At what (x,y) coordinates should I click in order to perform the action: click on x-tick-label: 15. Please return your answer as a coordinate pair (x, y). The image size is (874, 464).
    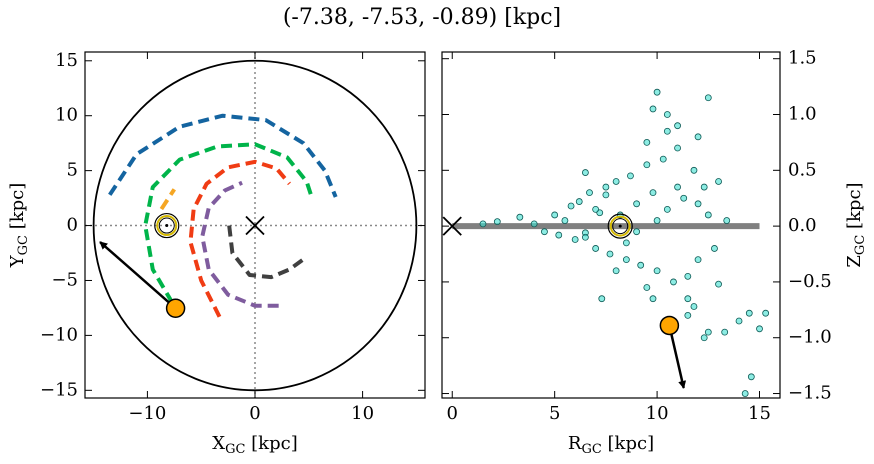
    Looking at the image, I should click on (759, 413).